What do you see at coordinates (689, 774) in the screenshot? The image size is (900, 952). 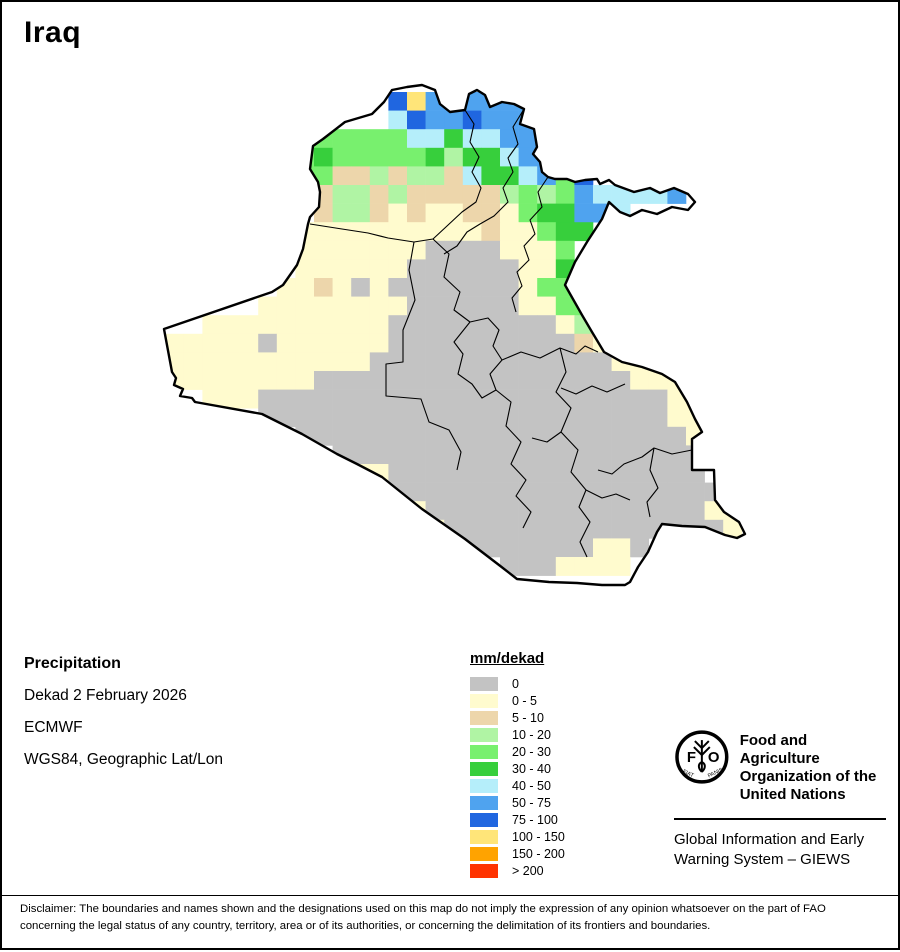 I see `fao-motto-fiat: FIAT` at bounding box center [689, 774].